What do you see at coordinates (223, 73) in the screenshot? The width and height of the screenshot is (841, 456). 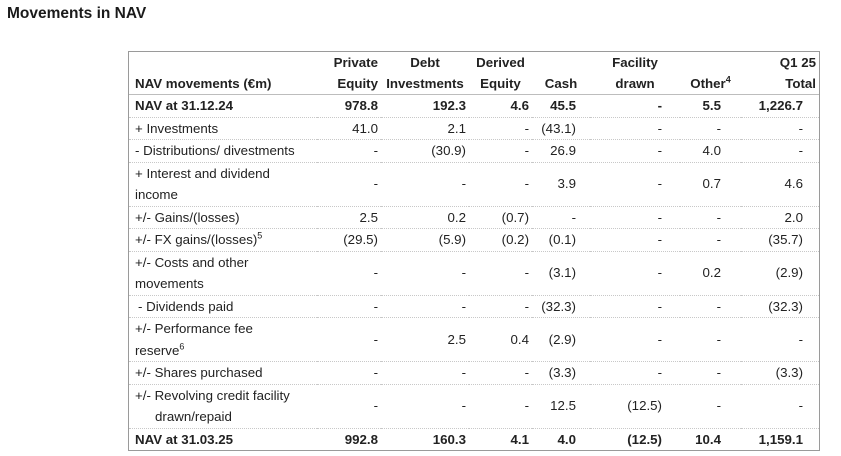 I see `corner-label: NAV movements (€m)` at bounding box center [223, 73].